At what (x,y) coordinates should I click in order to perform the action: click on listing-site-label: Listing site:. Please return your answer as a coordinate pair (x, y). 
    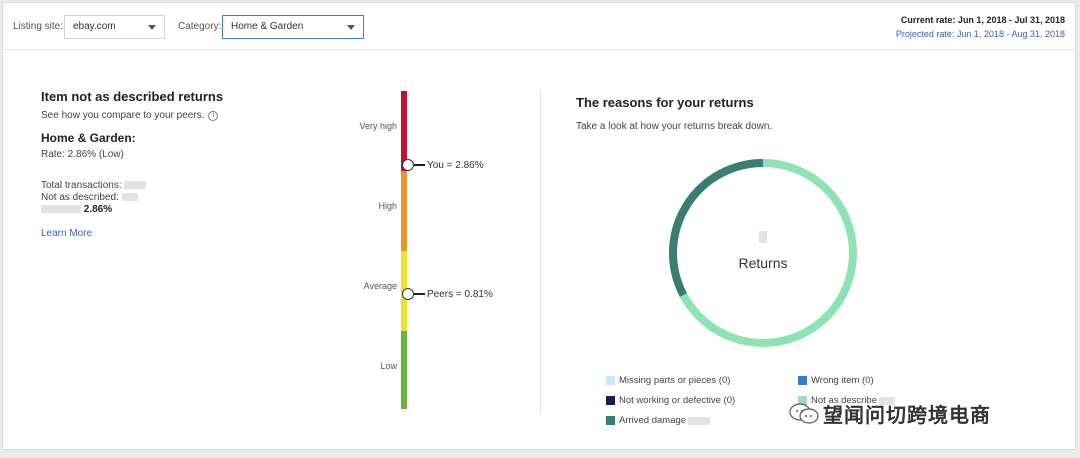
    Looking at the image, I should click on (38, 26).